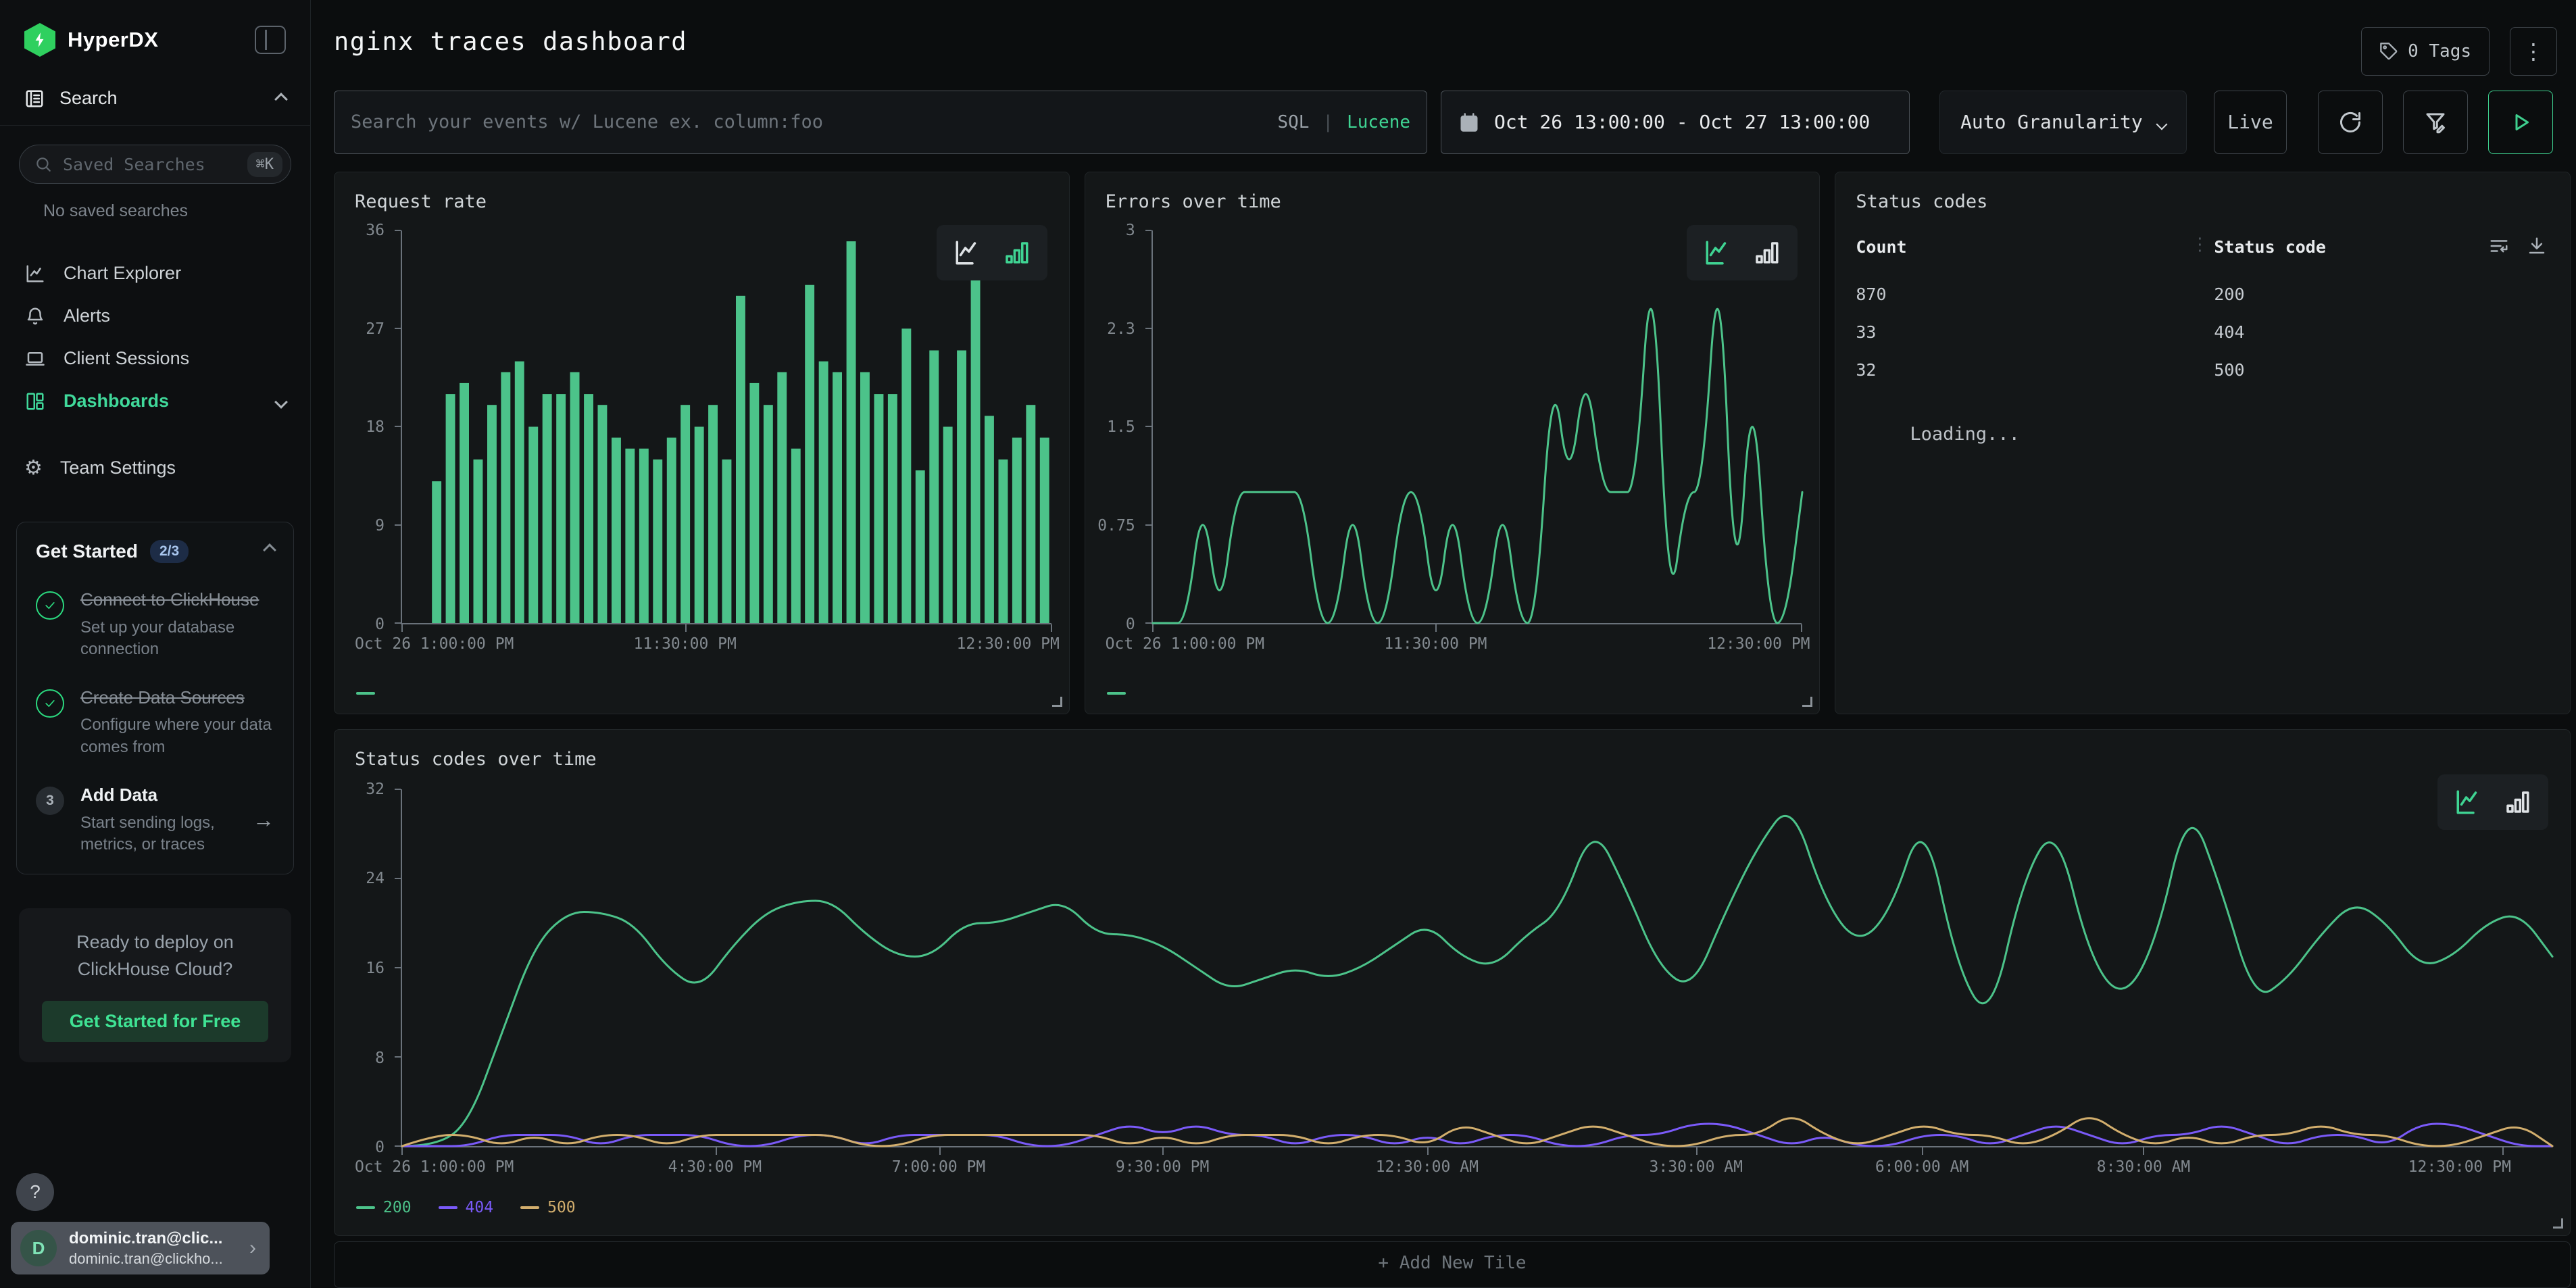 The height and width of the screenshot is (1288, 2576). I want to click on table-row: 32 500, so click(2050, 370).